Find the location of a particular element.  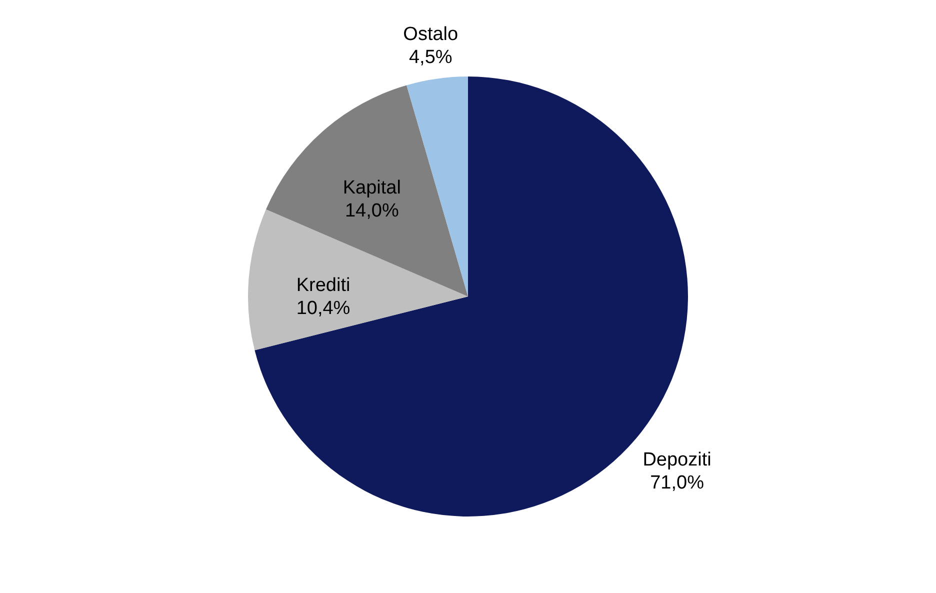

data-label: 10,4% is located at coordinates (323, 308).